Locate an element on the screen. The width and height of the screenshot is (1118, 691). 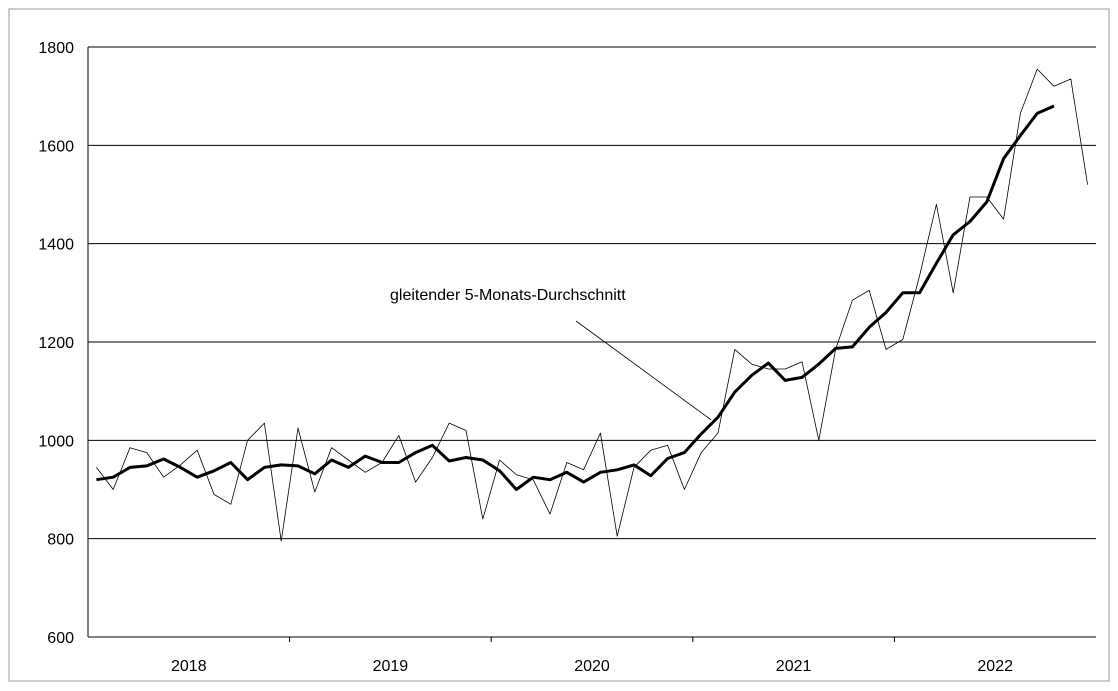
y-tick-label: 800 is located at coordinates (60, 540).